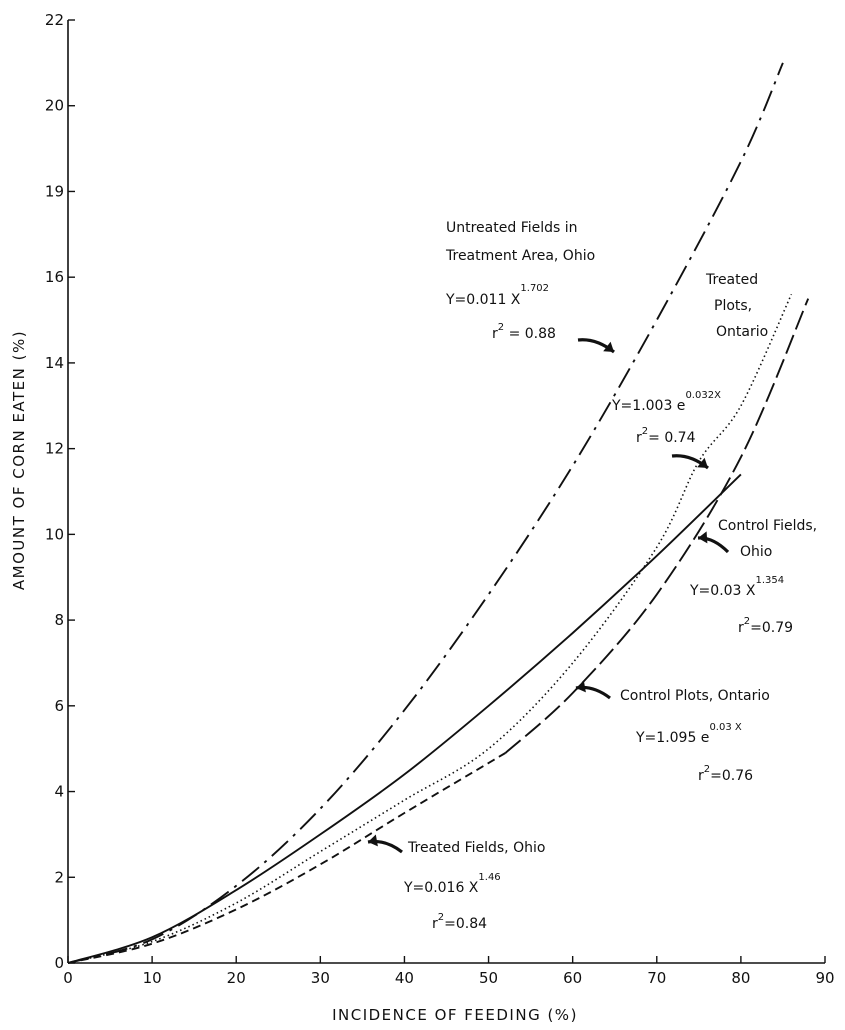  I want to click on annotation-control-plots-r2: r2=0.76, so click(725, 774).